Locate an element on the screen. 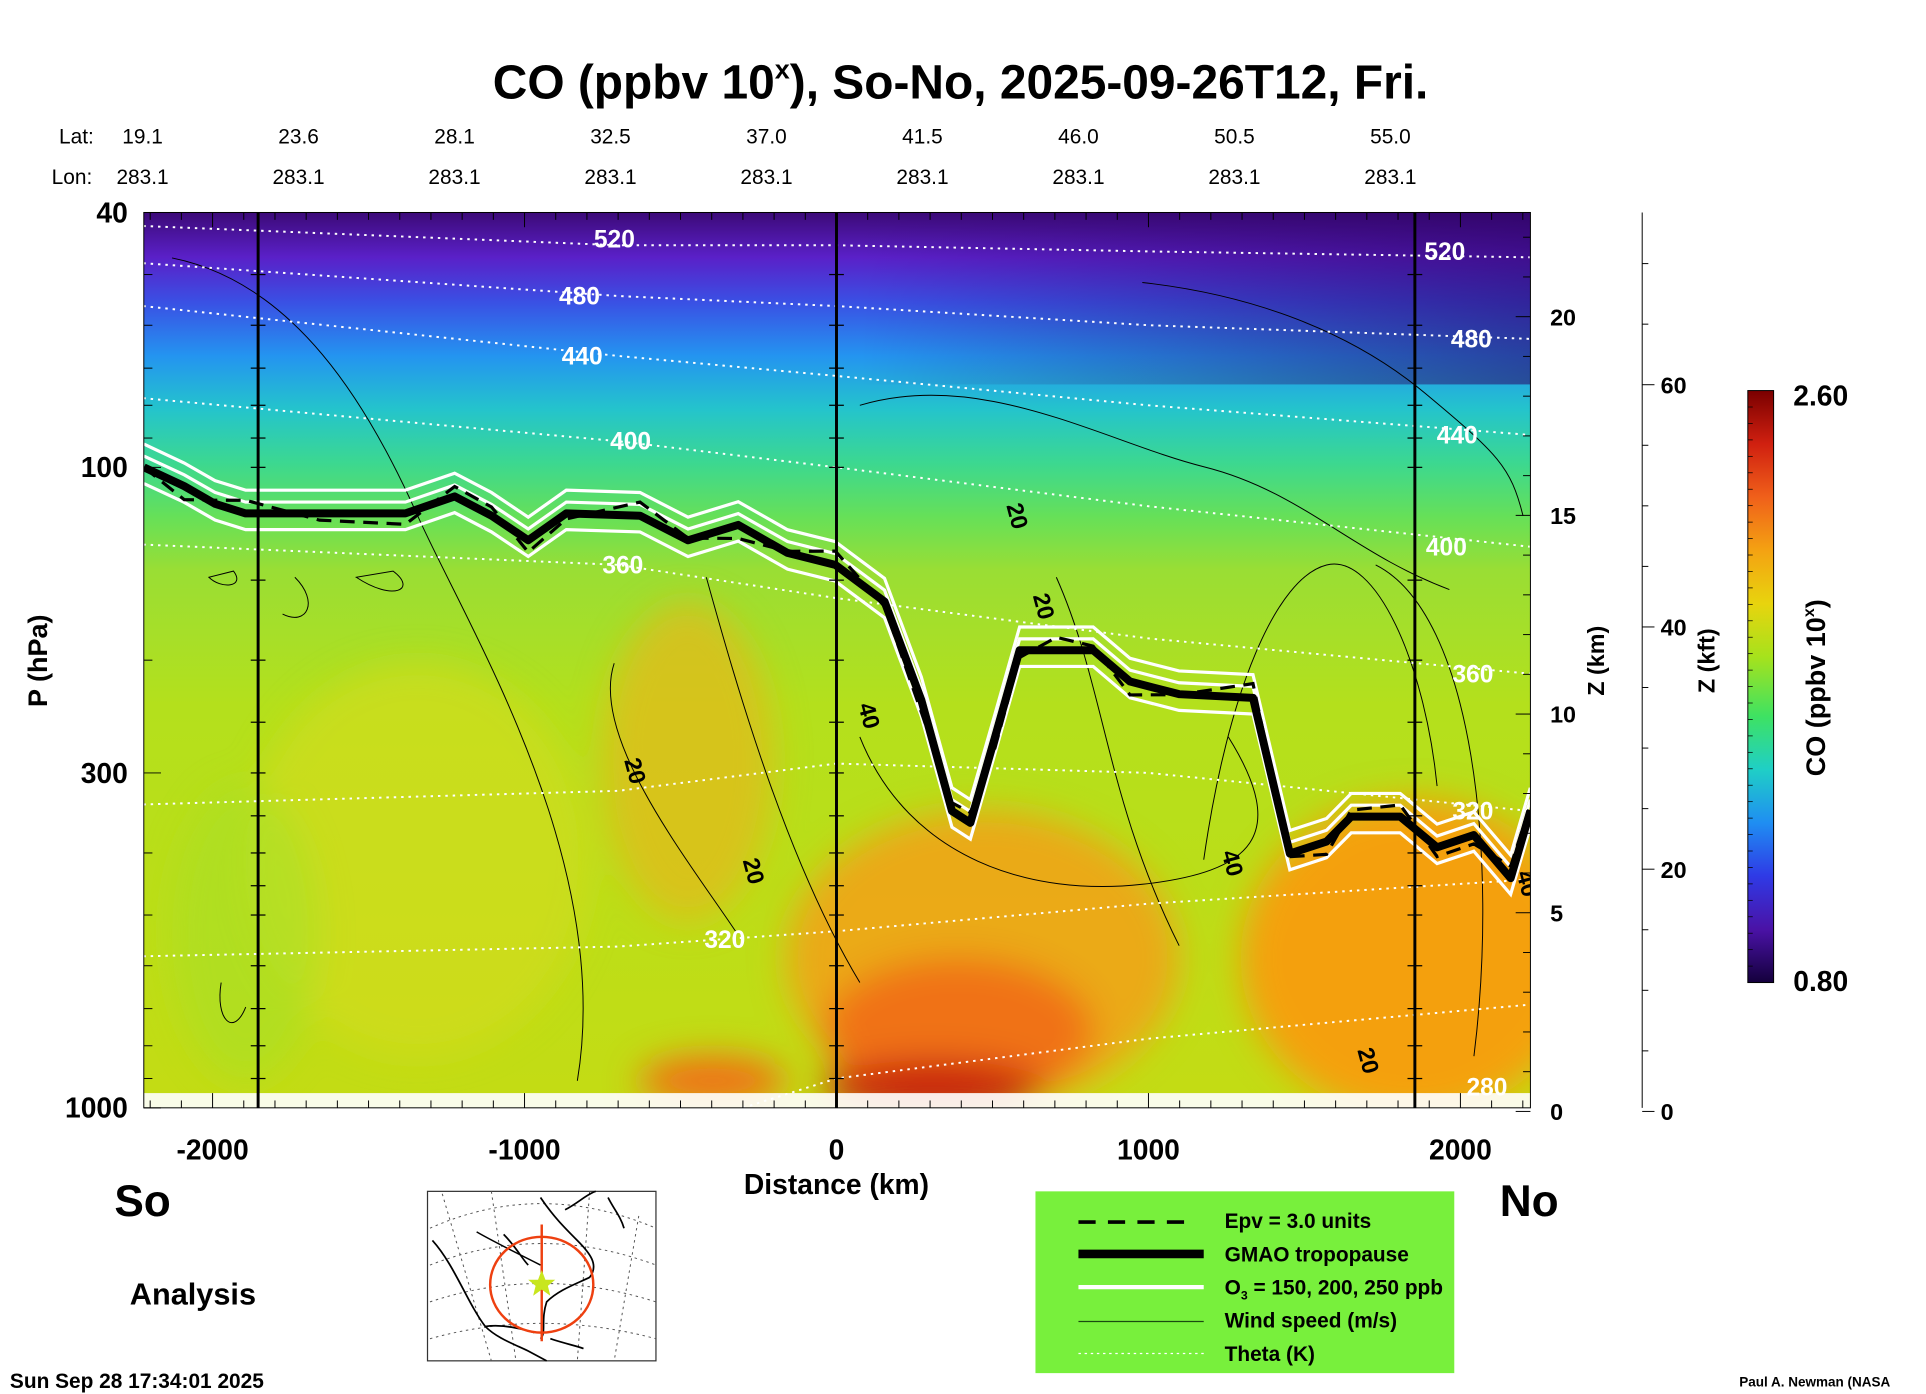  lat-value: 55.0 is located at coordinates (1390, 137).